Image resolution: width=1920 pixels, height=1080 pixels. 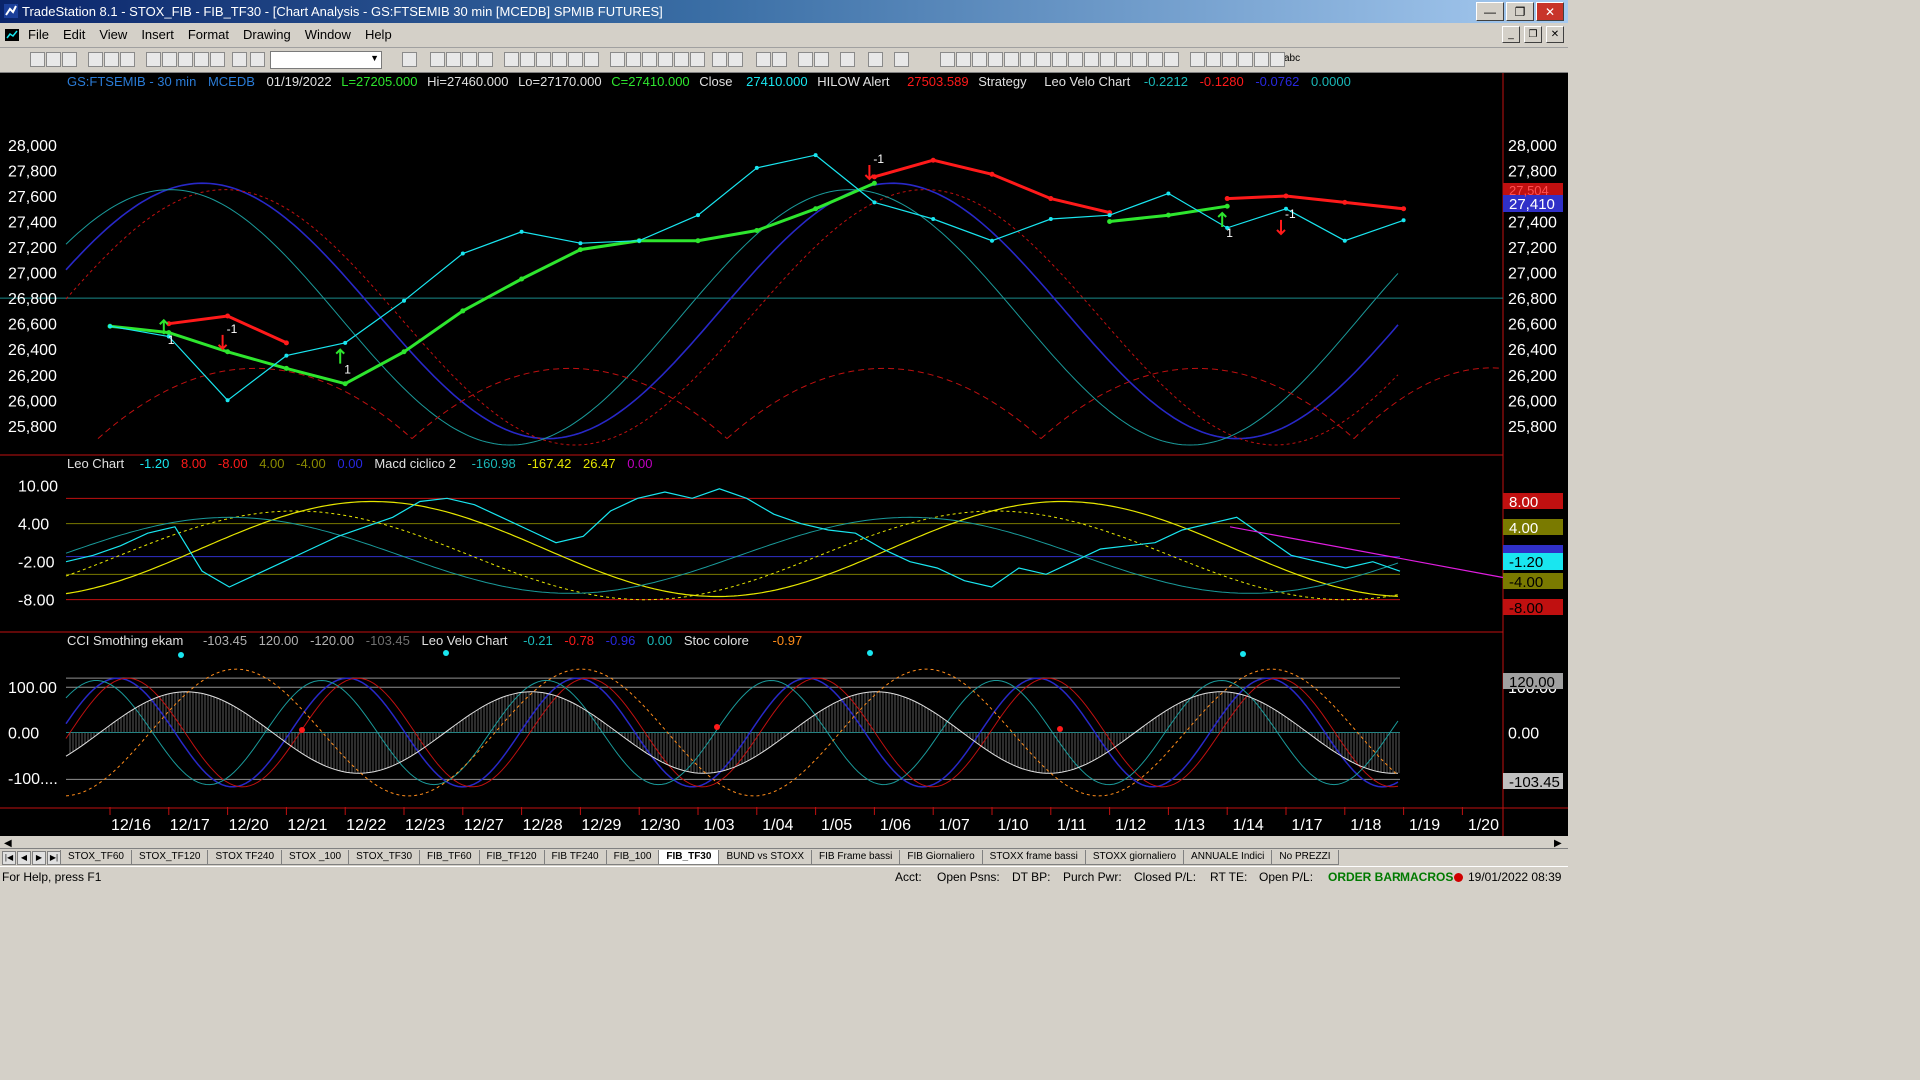 What do you see at coordinates (1558, 843) in the screenshot?
I see `scroll-right-icon: ▶` at bounding box center [1558, 843].